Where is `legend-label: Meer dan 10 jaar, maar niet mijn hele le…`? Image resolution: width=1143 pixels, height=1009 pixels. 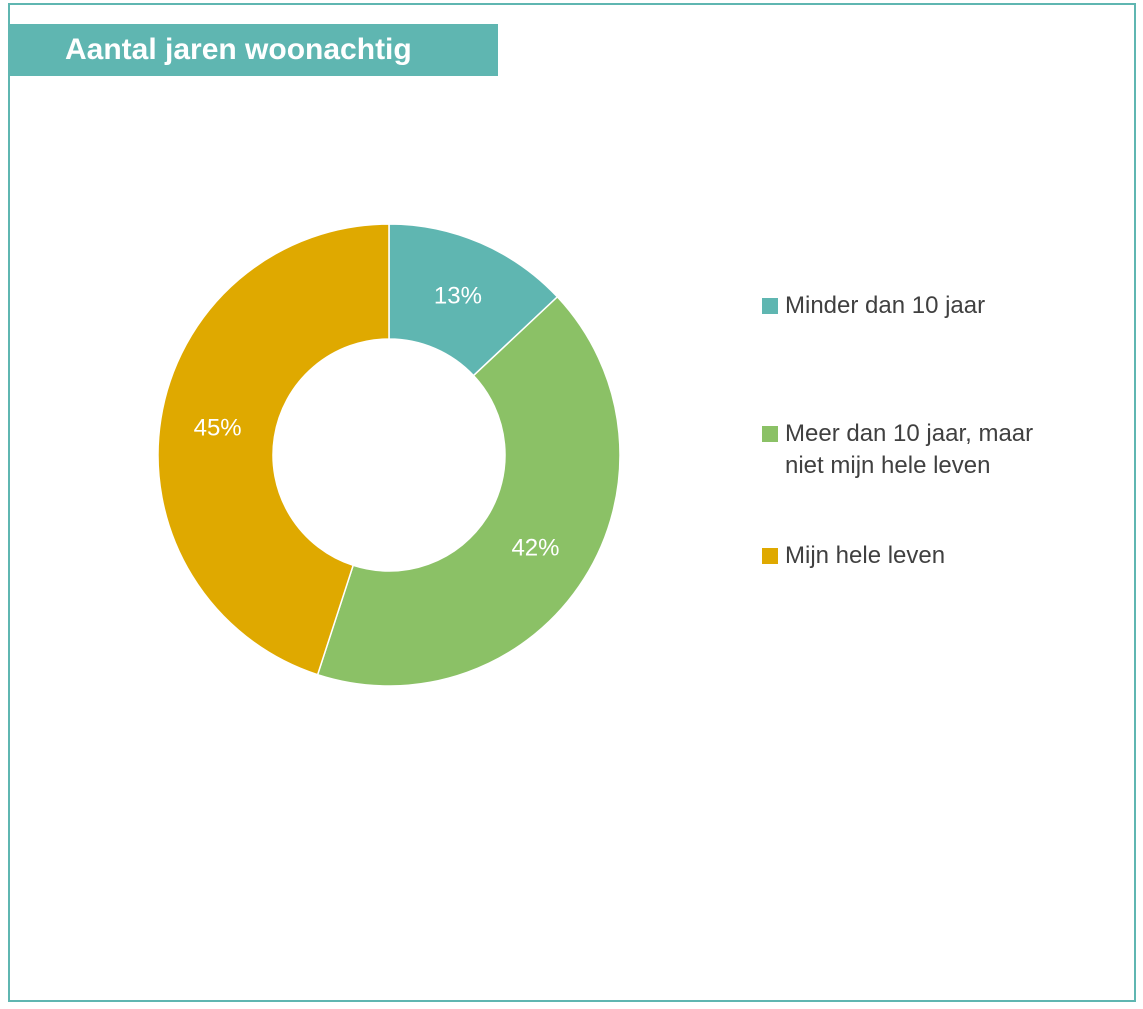
legend-label: Meer dan 10 jaar, maar niet mijn hele le… is located at coordinates (909, 449).